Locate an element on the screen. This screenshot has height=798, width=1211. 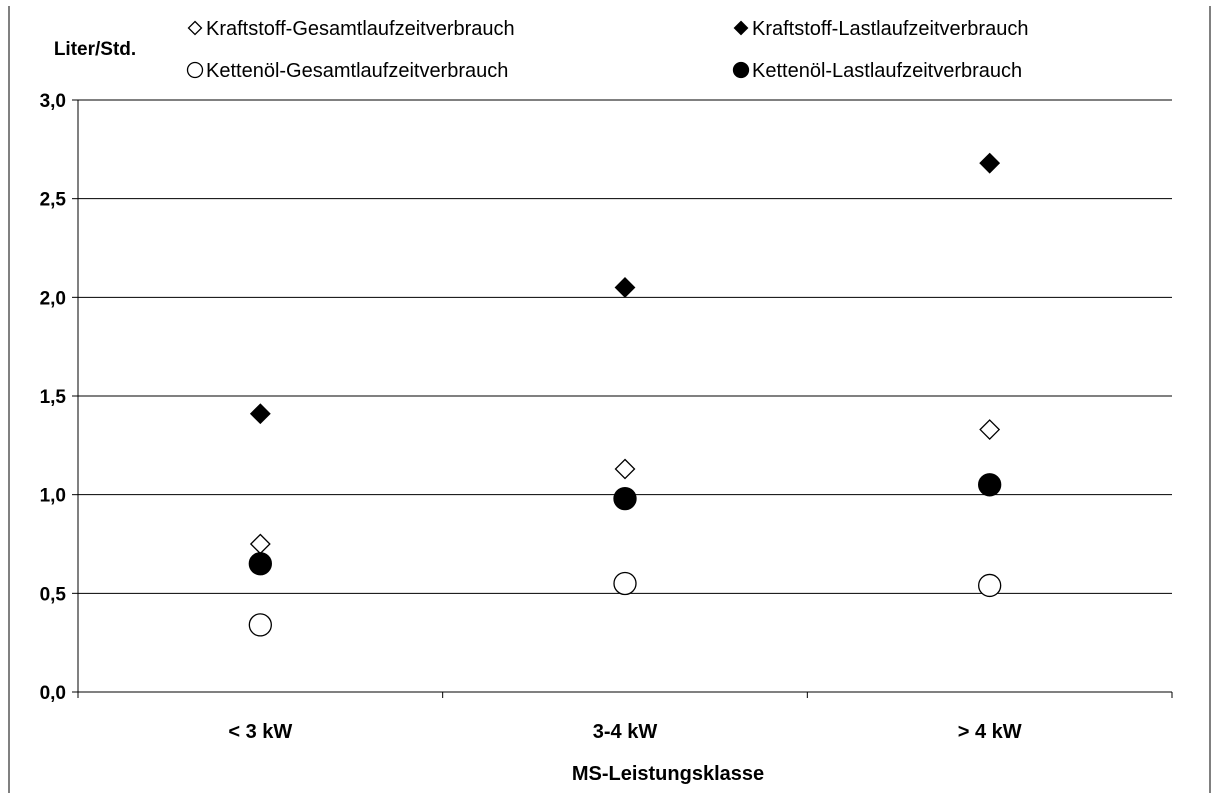
y-tick-label: 0,5 is located at coordinates (53, 594).